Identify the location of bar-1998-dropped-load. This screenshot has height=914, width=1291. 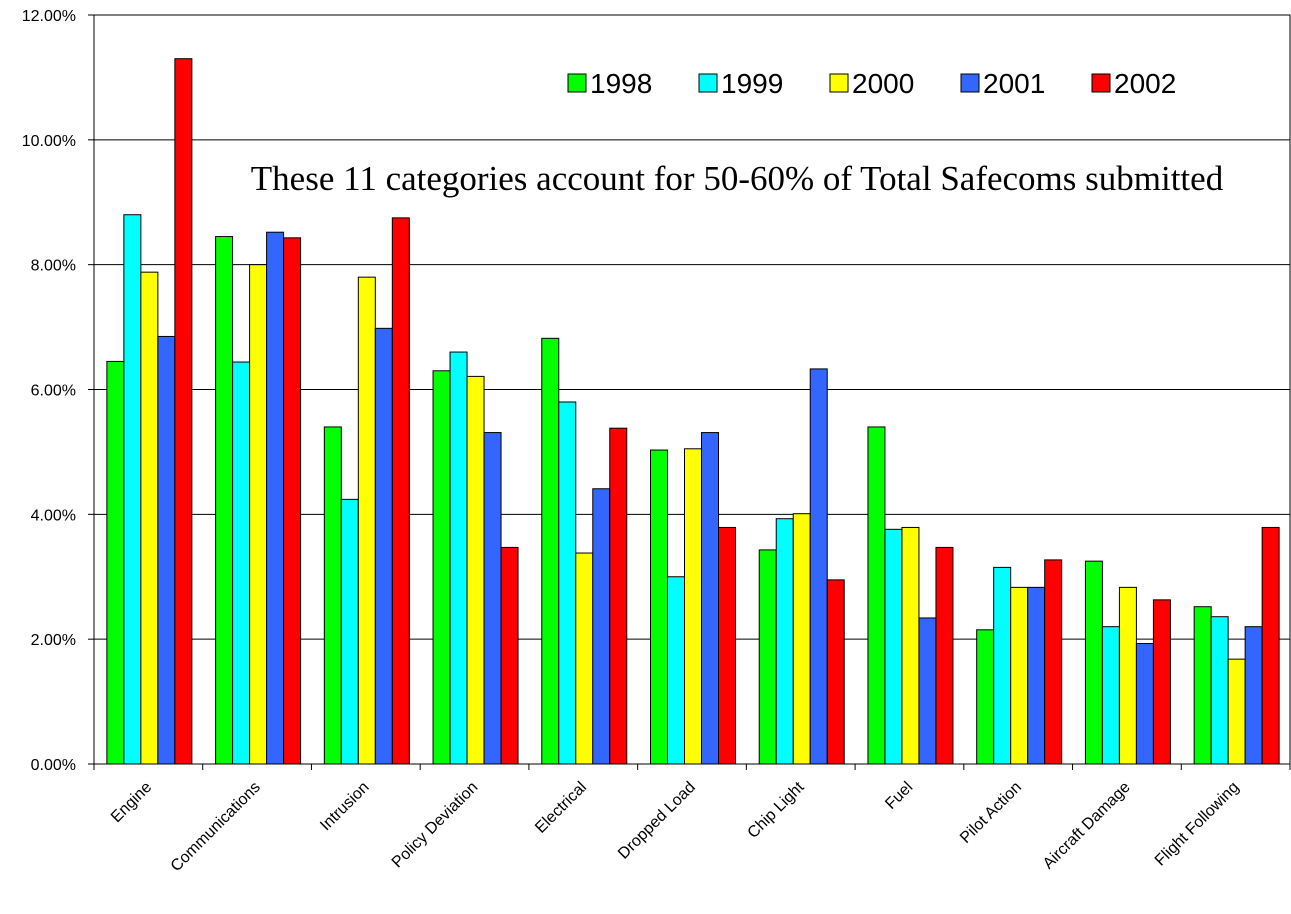
(659, 607).